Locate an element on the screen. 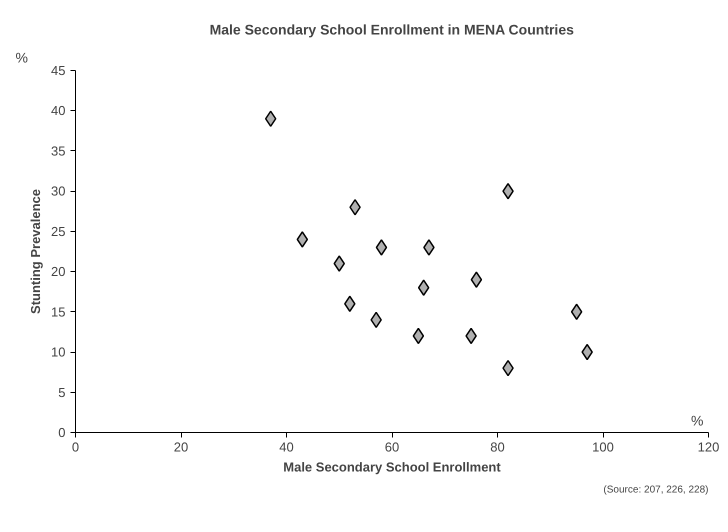  y-axis-title: Stunting Prevalence is located at coordinates (36, 251).